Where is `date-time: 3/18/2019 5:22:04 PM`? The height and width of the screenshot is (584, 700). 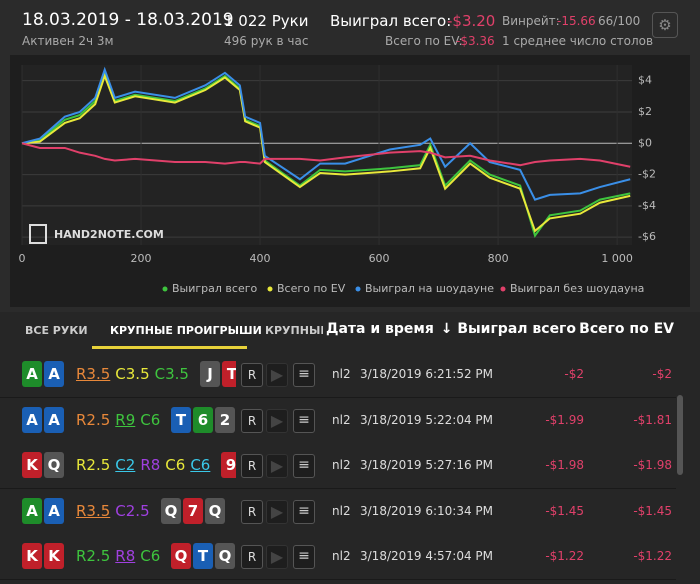 date-time: 3/18/2019 5:22:04 PM is located at coordinates (427, 419).